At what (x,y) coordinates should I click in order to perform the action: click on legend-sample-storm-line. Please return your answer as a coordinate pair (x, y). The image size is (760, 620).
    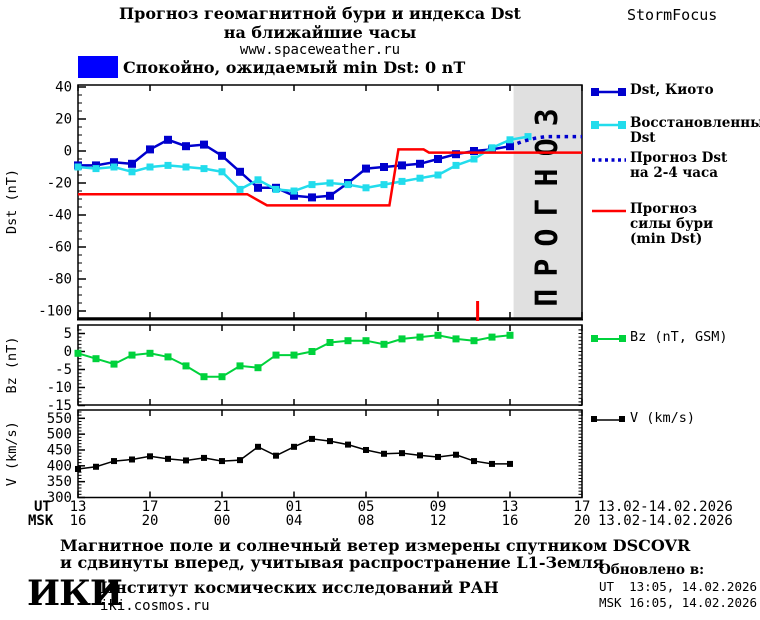
    Looking at the image, I should click on (609, 211).